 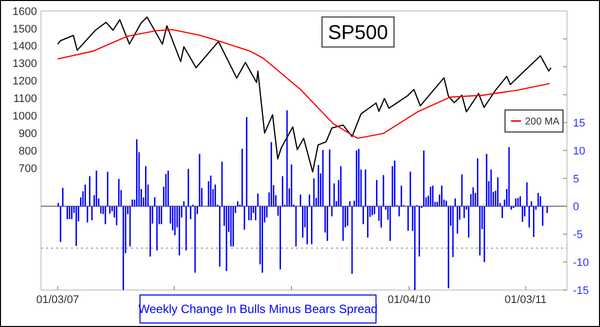 What do you see at coordinates (358, 33) in the screenshot?
I see `text: SP500` at bounding box center [358, 33].